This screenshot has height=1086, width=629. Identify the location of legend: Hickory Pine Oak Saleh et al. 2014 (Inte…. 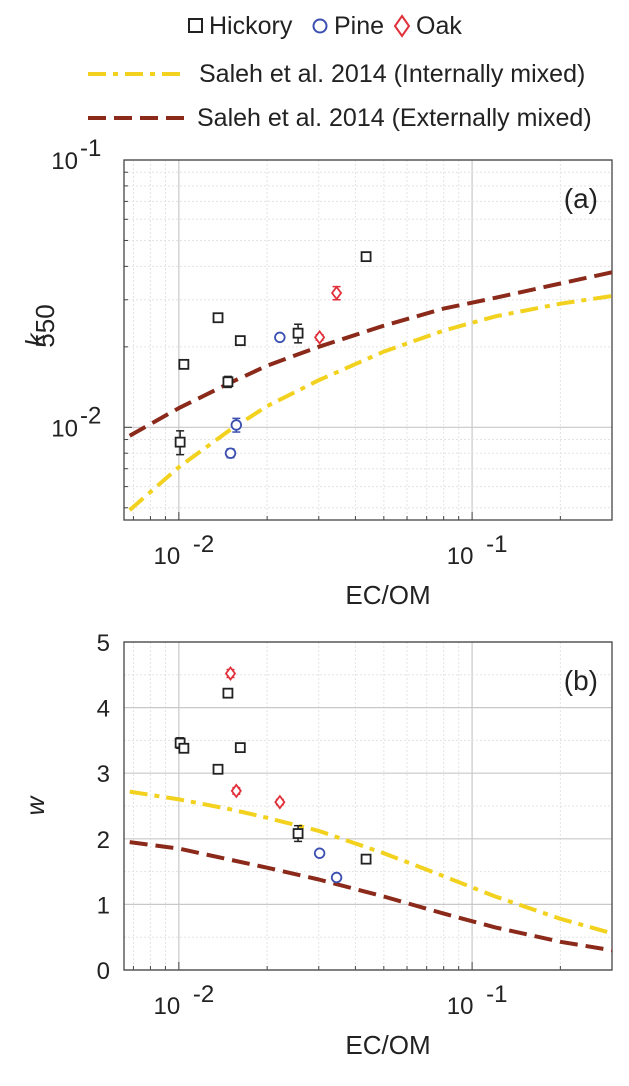
(340, 72).